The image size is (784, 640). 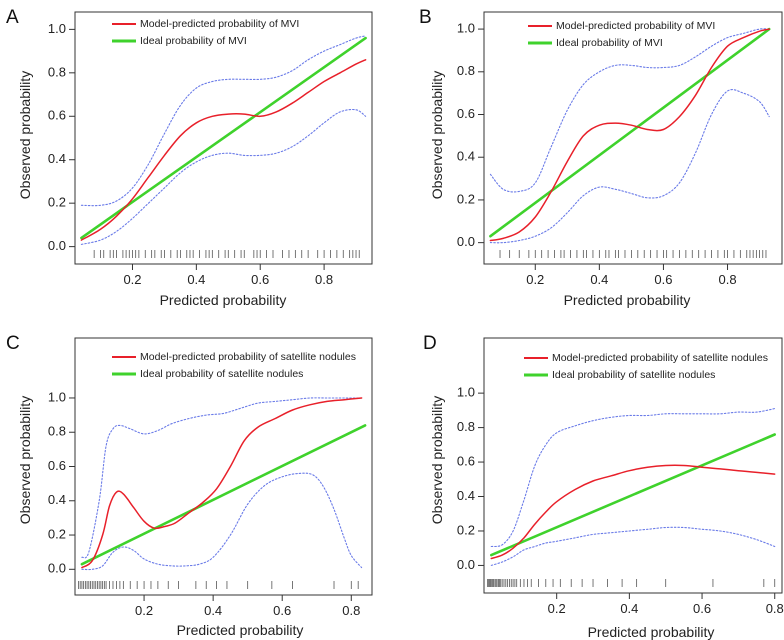 I want to click on panel-letter-c: C, so click(x=13, y=343).